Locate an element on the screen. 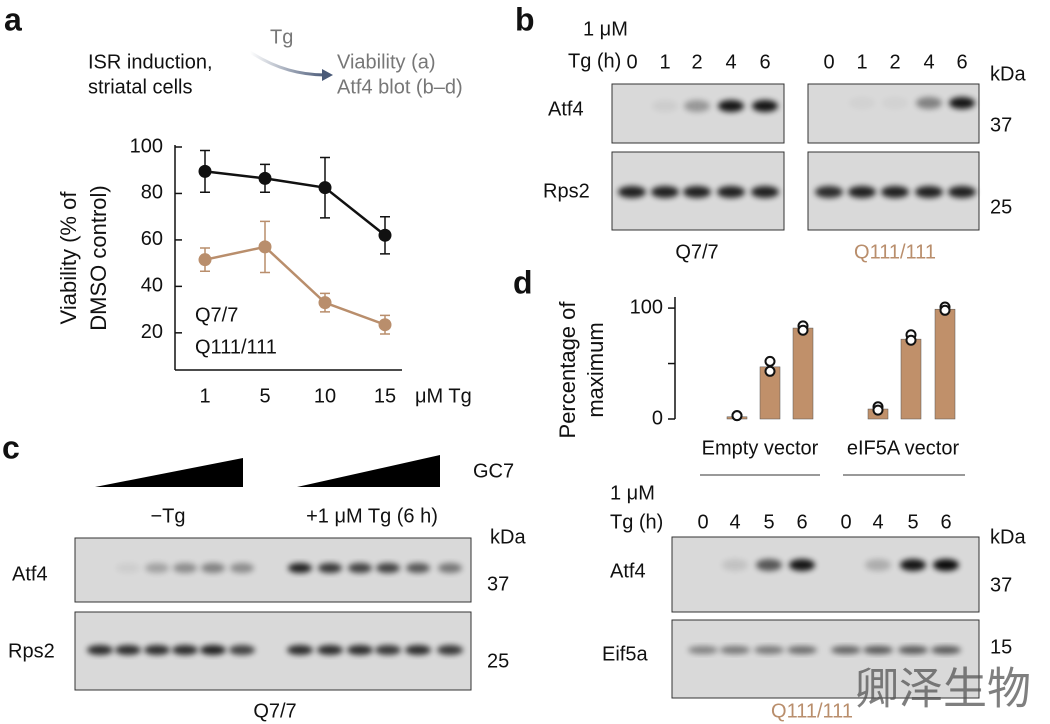 The image size is (1050, 724). treatment-label: GC7 is located at coordinates (493, 471).